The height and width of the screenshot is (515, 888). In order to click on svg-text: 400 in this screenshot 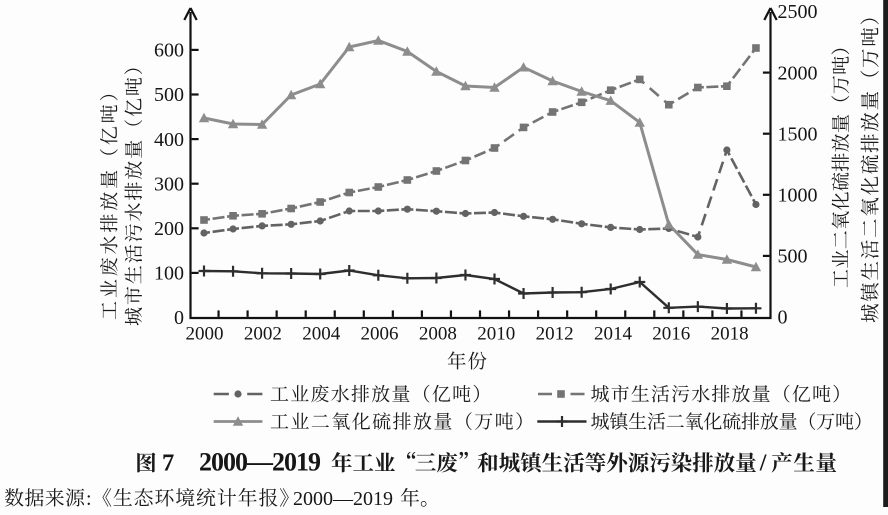, I will do `click(169, 140)`.